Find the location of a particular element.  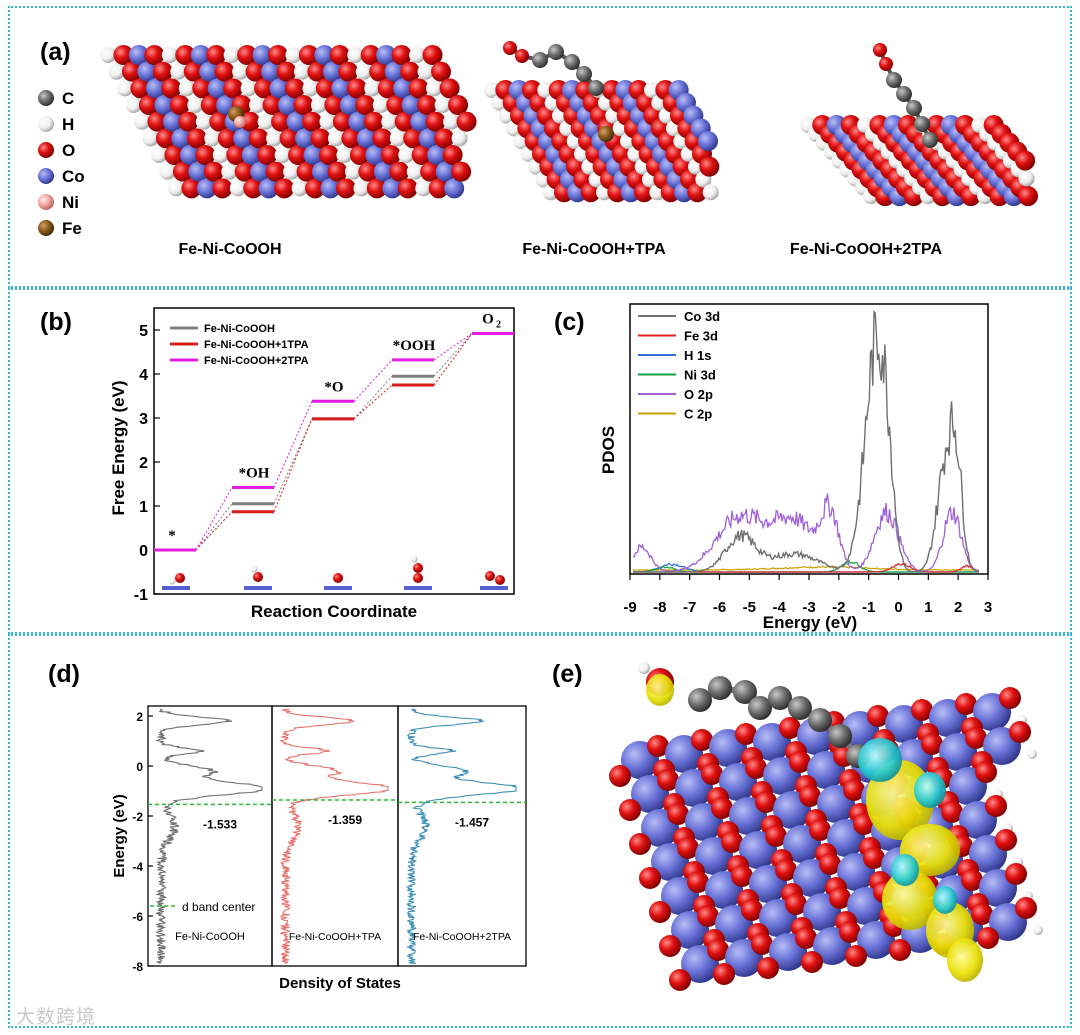

c-legend-label: Fe 3d is located at coordinates (701, 336).